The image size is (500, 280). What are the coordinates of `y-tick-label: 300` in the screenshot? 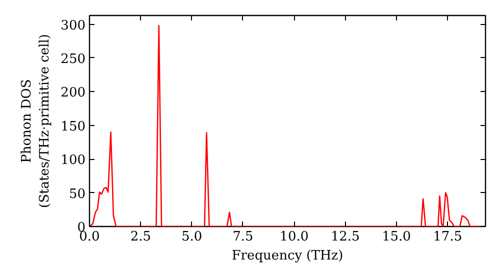 It's located at (73, 26).